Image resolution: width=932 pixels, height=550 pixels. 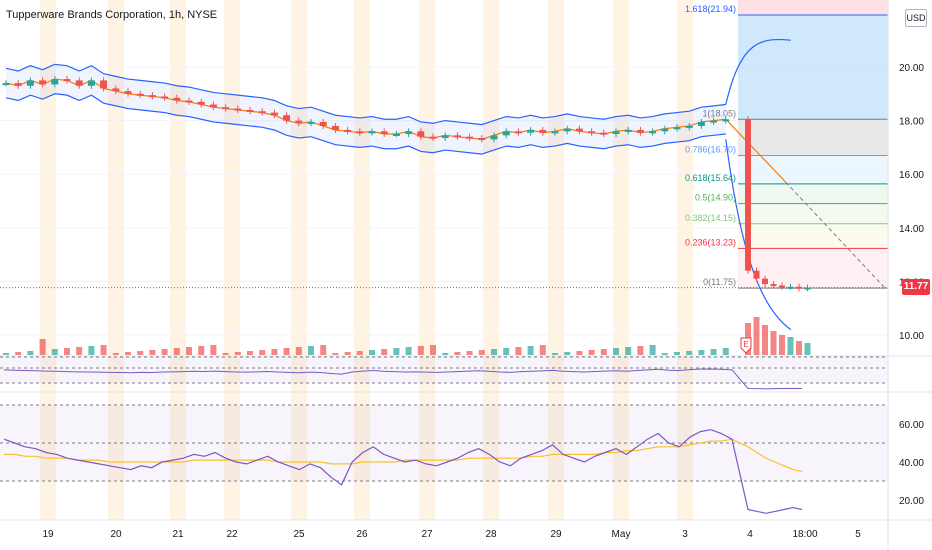 I want to click on time-tick-label: 27, so click(x=427, y=534).